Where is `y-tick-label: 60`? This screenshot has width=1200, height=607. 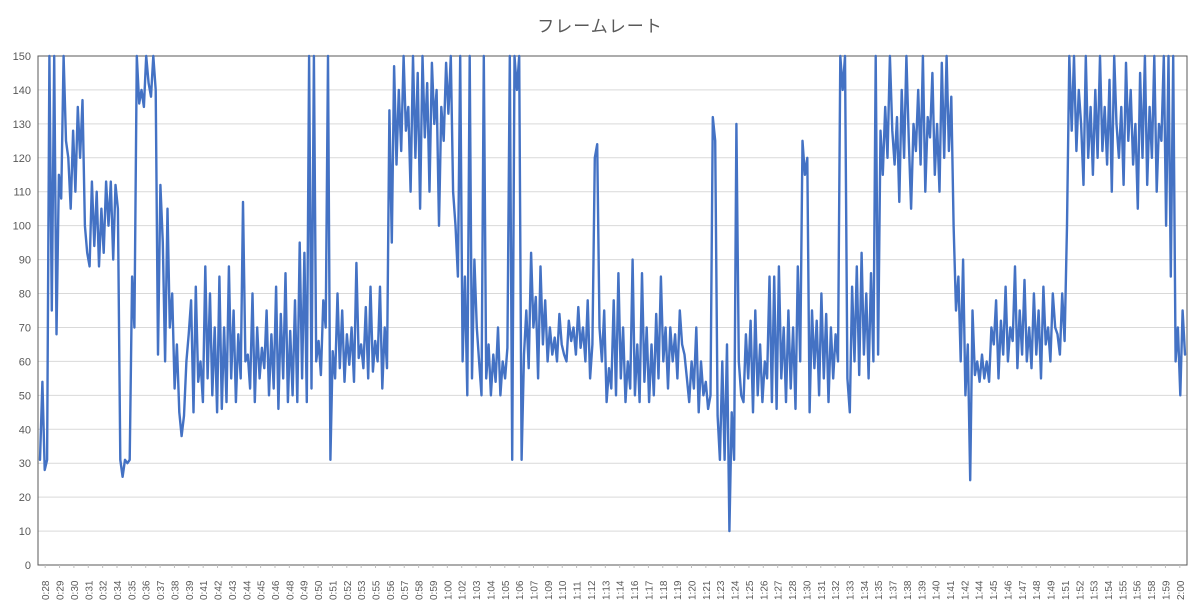 y-tick-label: 60 is located at coordinates (25, 362).